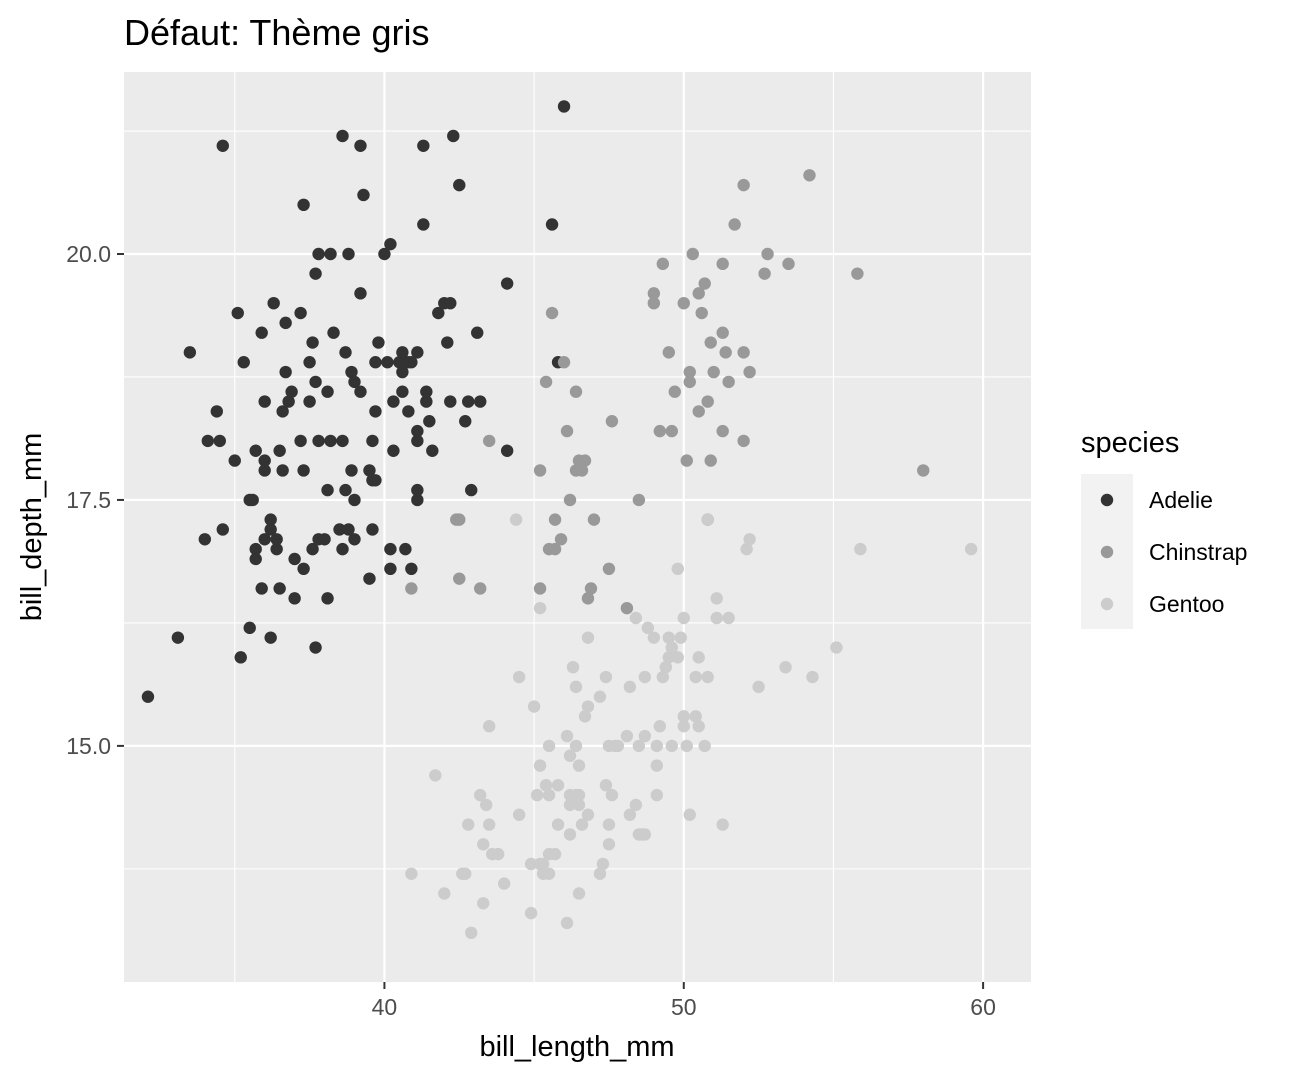  Describe the element at coordinates (576, 1047) in the screenshot. I see `x-axis-title: bill_length_mm` at that location.